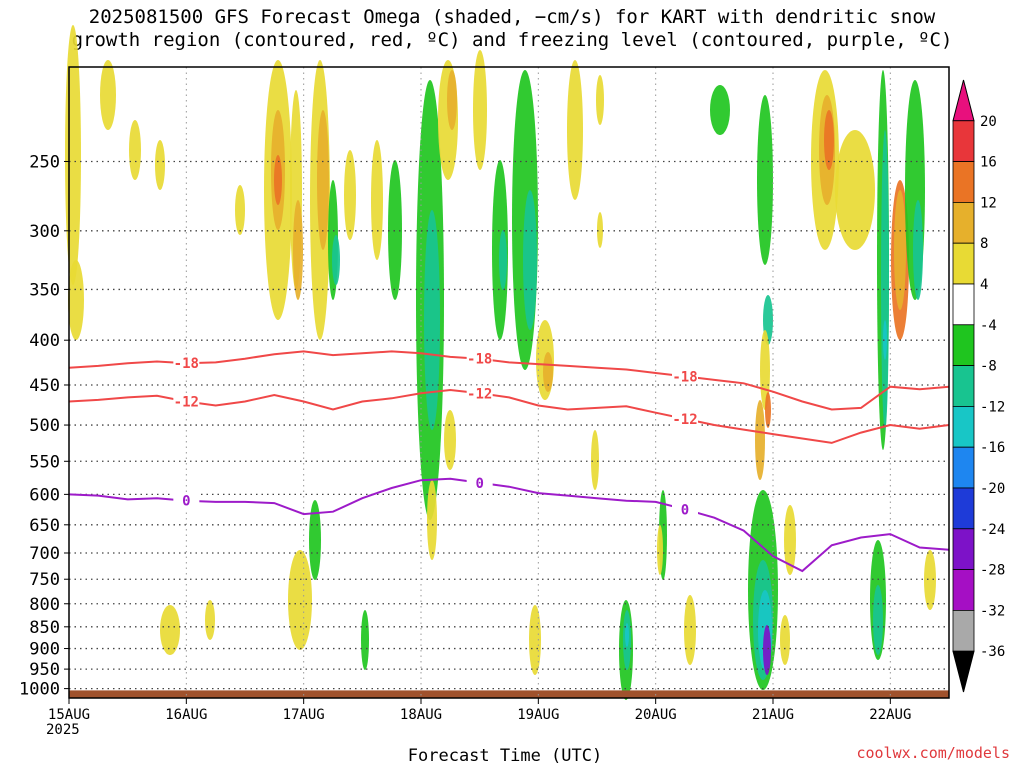  Describe the element at coordinates (44, 386) in the screenshot. I see `y-tick-label: 450` at that location.